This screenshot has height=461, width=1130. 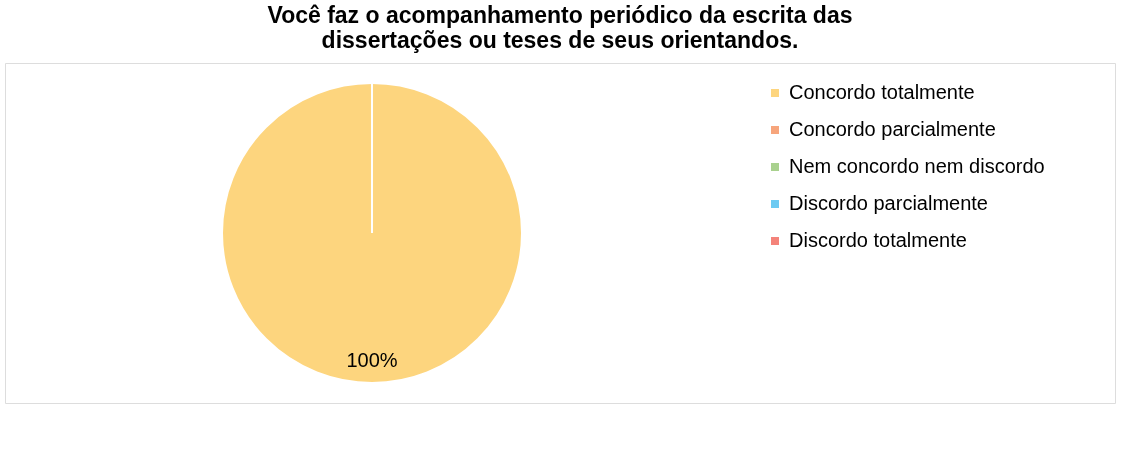 What do you see at coordinates (917, 166) in the screenshot?
I see `legend-label: Nem concordo nem discordo` at bounding box center [917, 166].